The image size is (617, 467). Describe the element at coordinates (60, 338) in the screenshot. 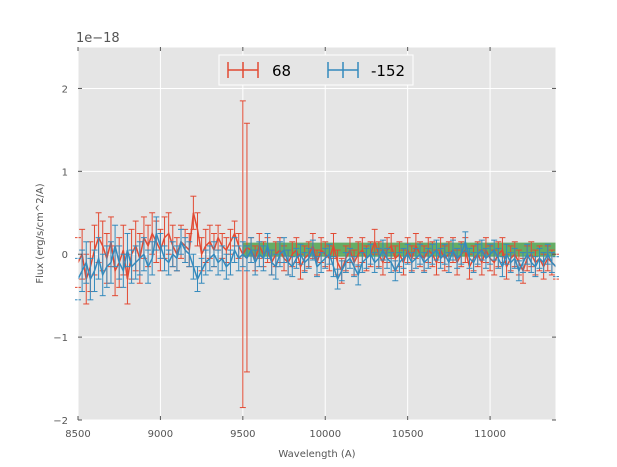

I see `y-tick-label: −1` at that location.